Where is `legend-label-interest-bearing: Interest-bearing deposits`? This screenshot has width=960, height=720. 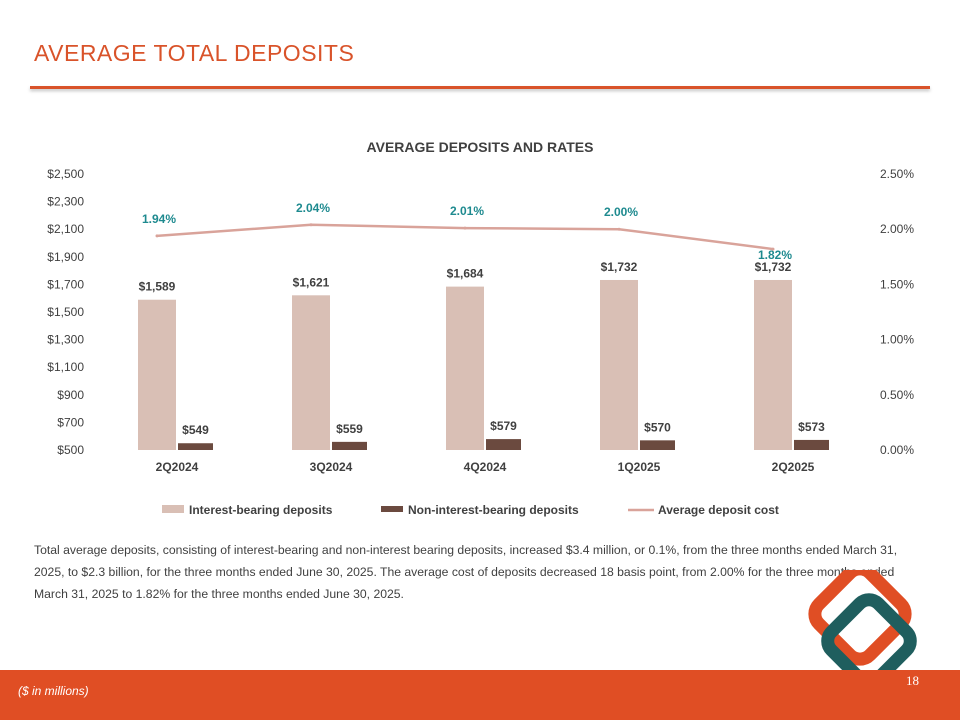
legend-label-interest-bearing: Interest-bearing deposits is located at coordinates (261, 510).